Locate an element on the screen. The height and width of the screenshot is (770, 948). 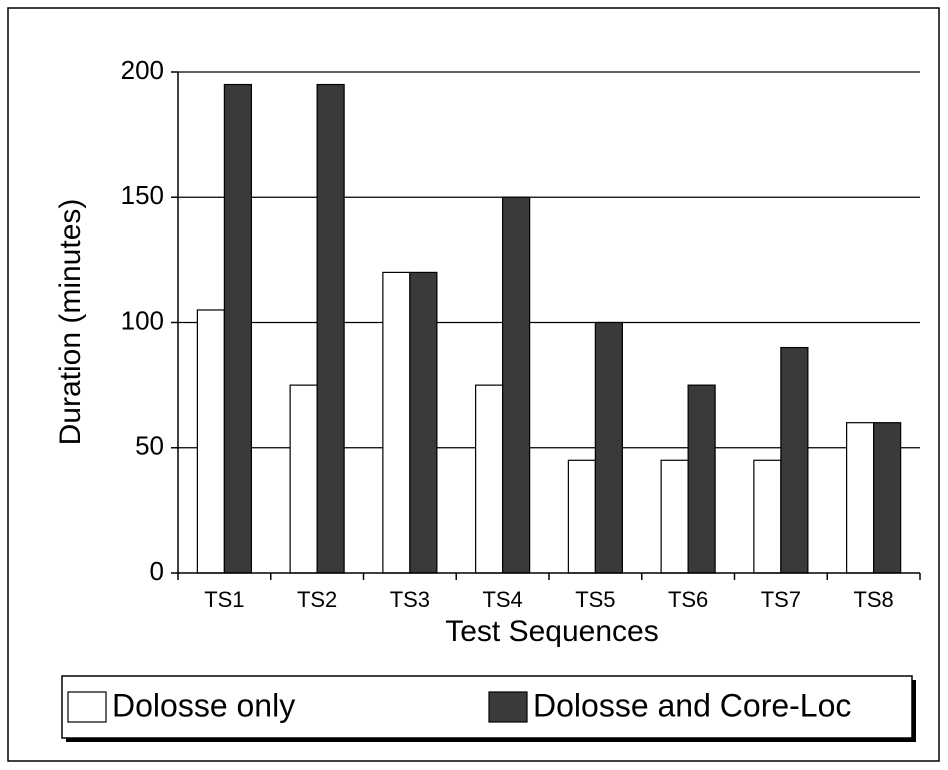
y-axis-title: Duration (minutes) is located at coordinates (70, 322).